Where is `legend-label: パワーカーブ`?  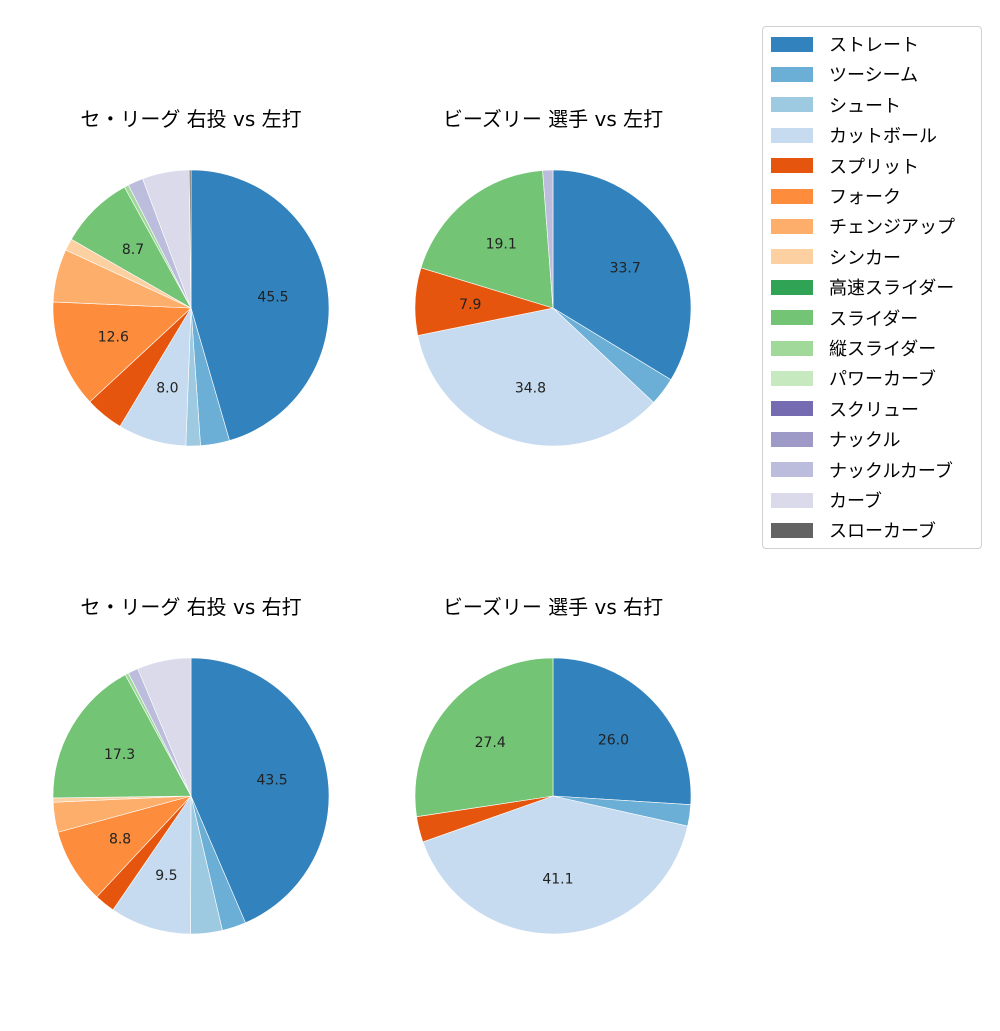 legend-label: パワーカーブ is located at coordinates (882, 380).